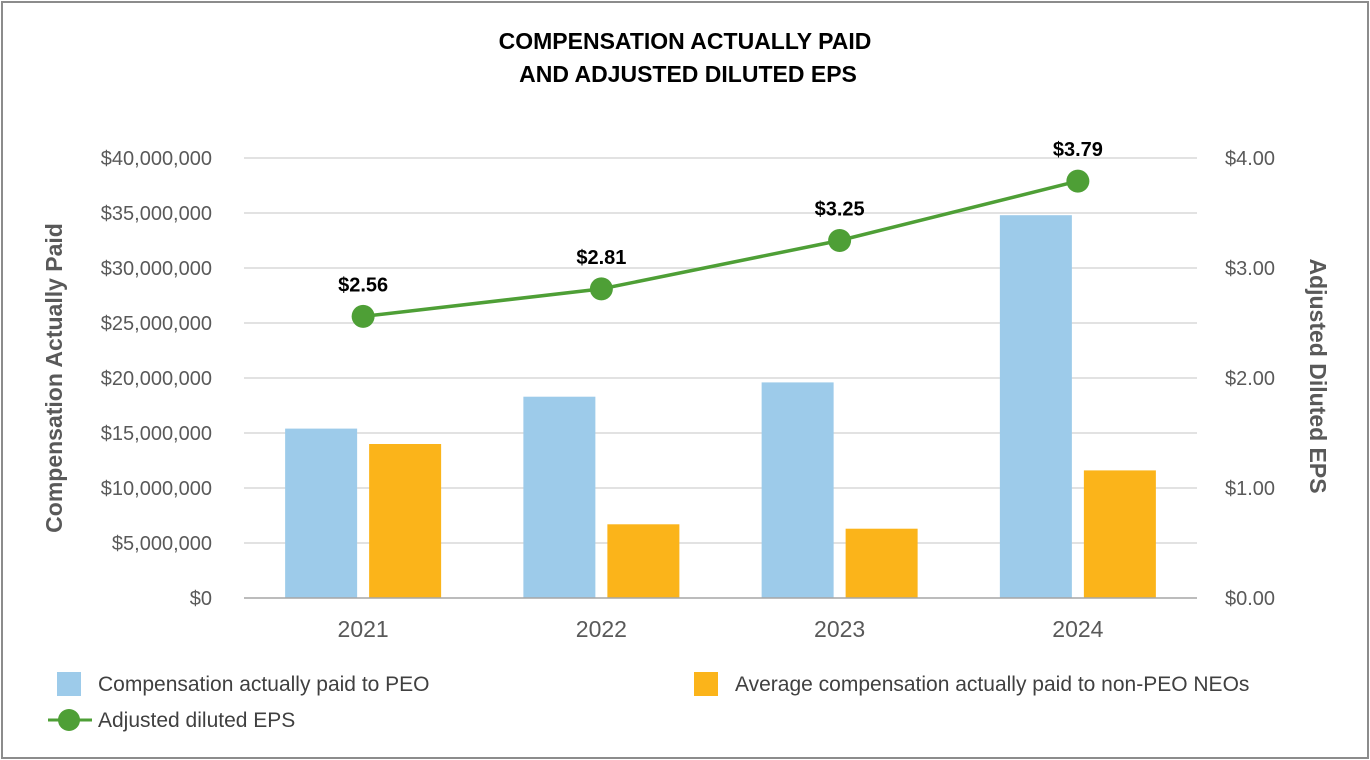 This screenshot has width=1370, height=760. I want to click on right-axis-title: Adjusted Diluted EPS, so click(1318, 375).